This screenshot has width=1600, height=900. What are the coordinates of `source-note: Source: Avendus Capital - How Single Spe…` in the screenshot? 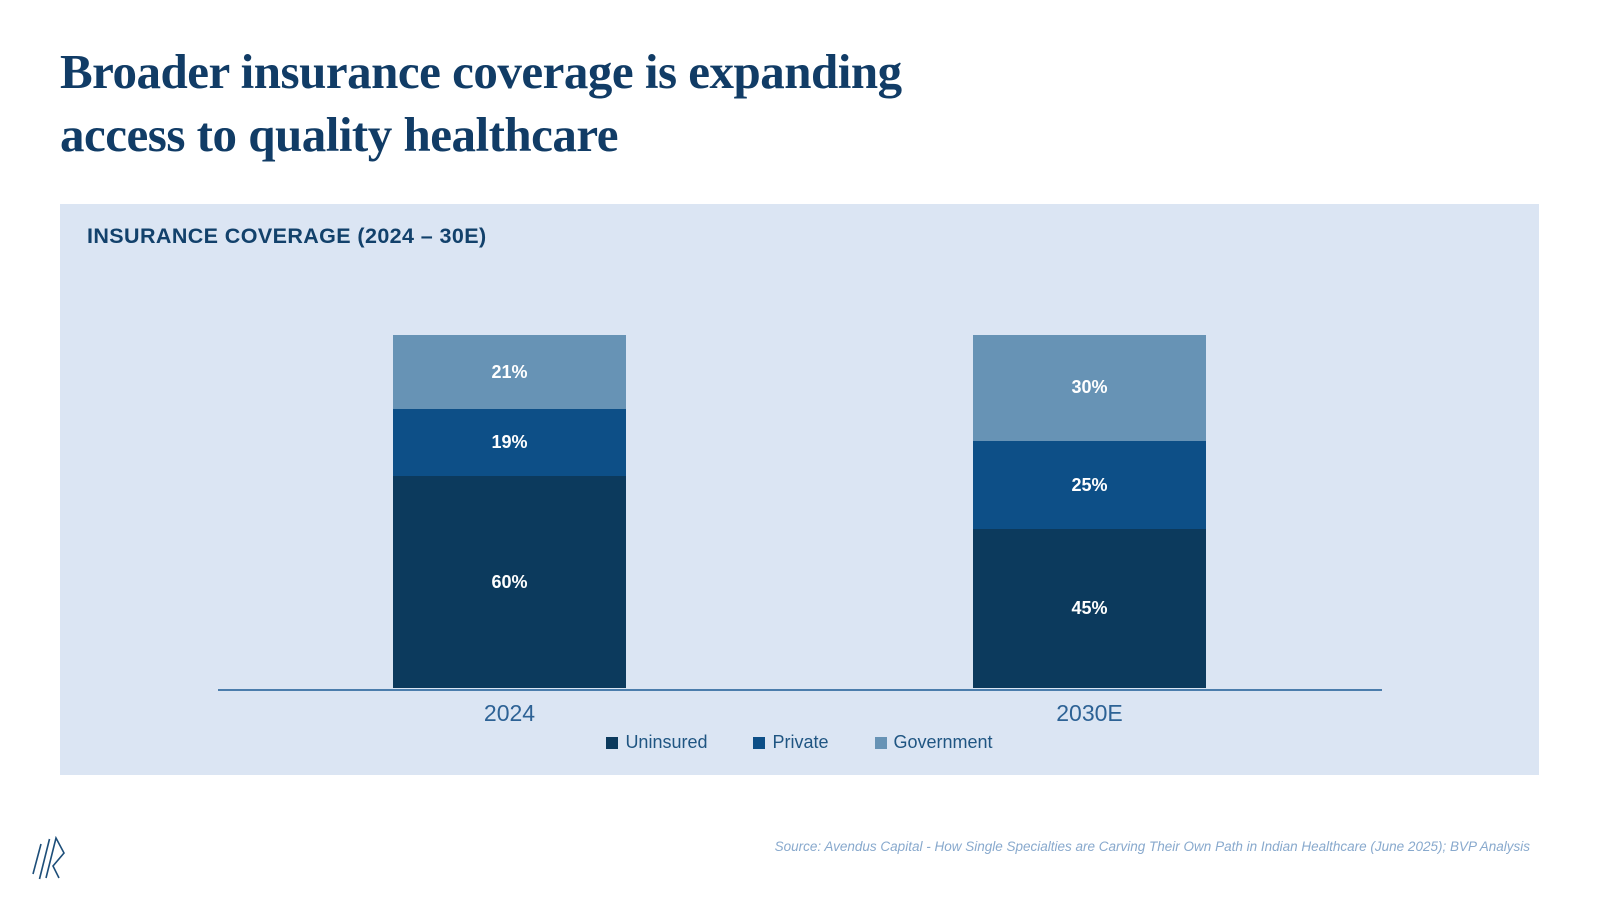 It's located at (1152, 846).